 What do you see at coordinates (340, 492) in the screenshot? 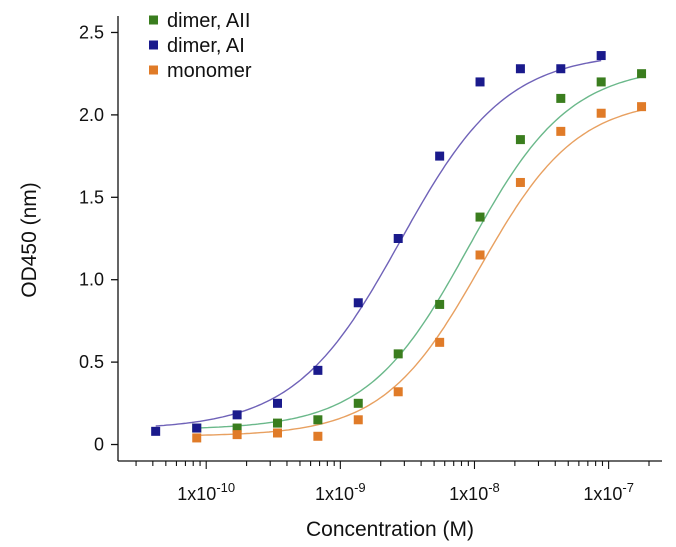
I see `x-tick-label: 1x10⁻⁹` at bounding box center [340, 492].